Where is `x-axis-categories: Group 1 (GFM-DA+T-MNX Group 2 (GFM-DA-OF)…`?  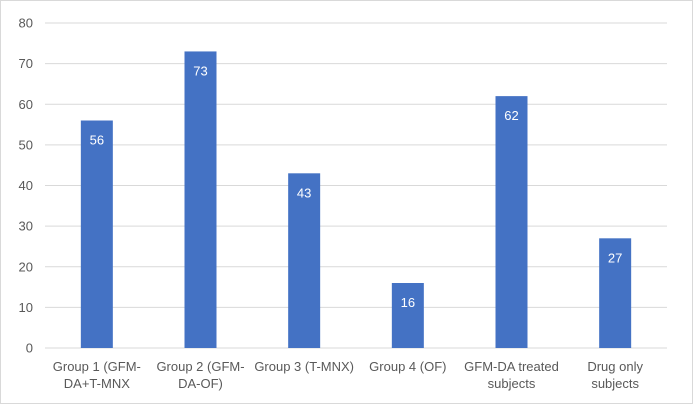
x-axis-categories: Group 1 (GFM-DA+T-MNX Group 2 (GFM-DA-OF)… is located at coordinates (348, 375).